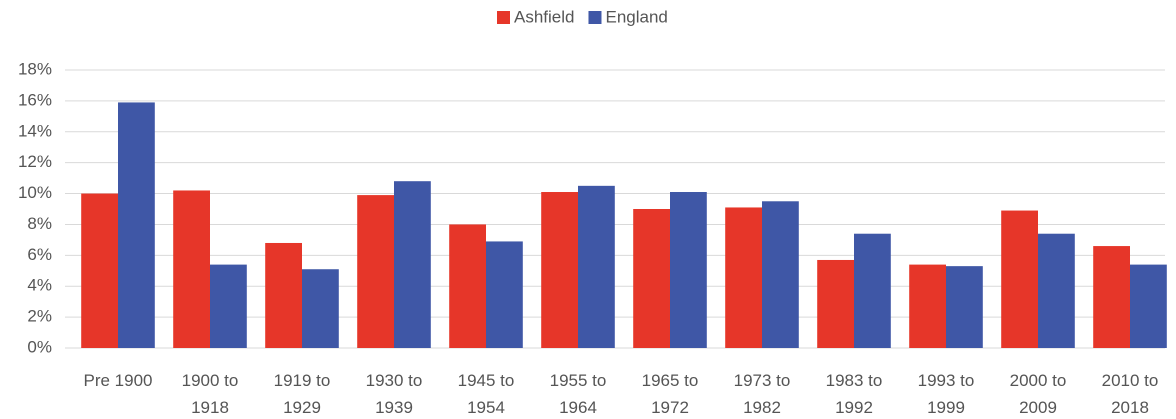 The height and width of the screenshot is (419, 1176). I want to click on y-tick-label: 12%, so click(35, 161).